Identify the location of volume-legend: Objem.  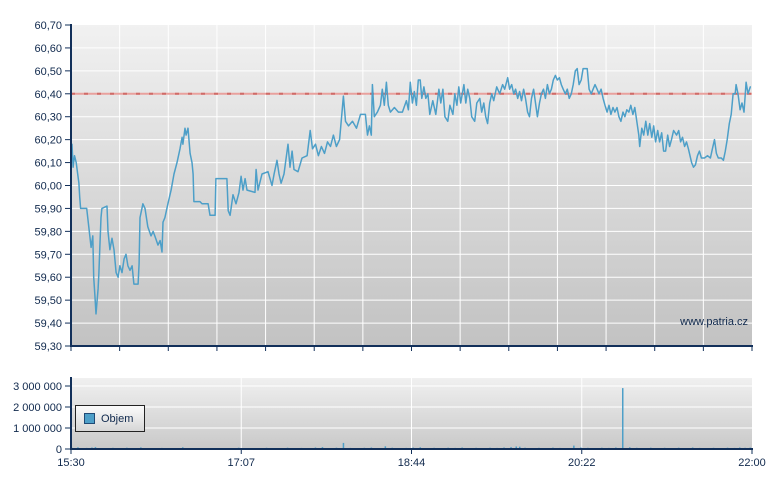
(110, 418).